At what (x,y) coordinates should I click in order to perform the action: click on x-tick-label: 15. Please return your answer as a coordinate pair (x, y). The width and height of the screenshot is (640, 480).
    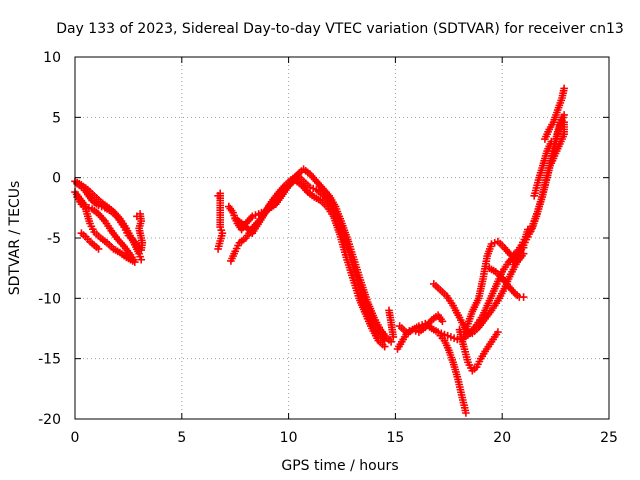
    Looking at the image, I should click on (395, 438).